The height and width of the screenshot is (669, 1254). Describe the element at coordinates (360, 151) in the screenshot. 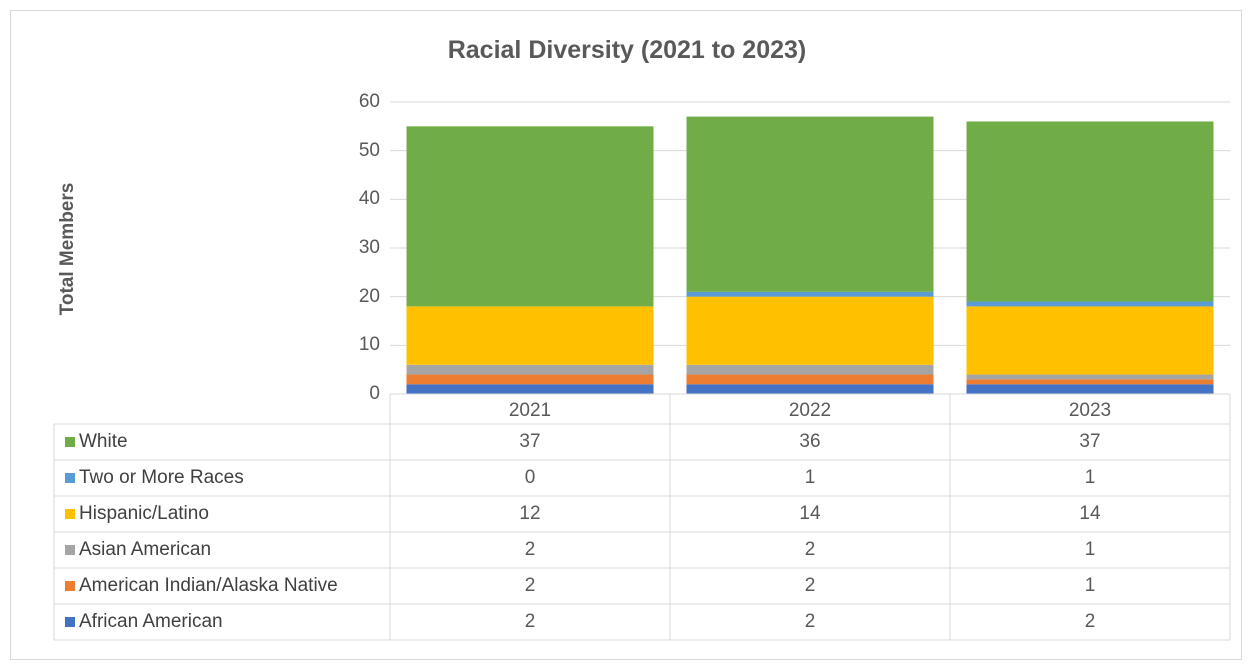

I see `y-tick-label: 50` at that location.